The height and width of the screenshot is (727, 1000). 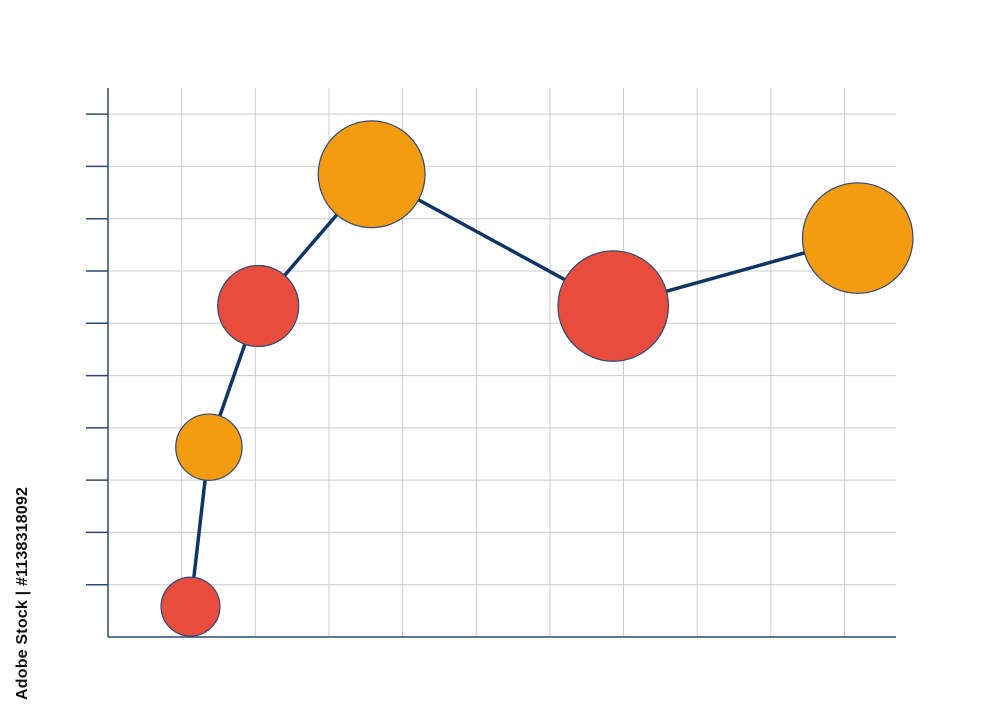 What do you see at coordinates (22, 593) in the screenshot?
I see `stock-id-label: Adobe Stock | #1138318092` at bounding box center [22, 593].